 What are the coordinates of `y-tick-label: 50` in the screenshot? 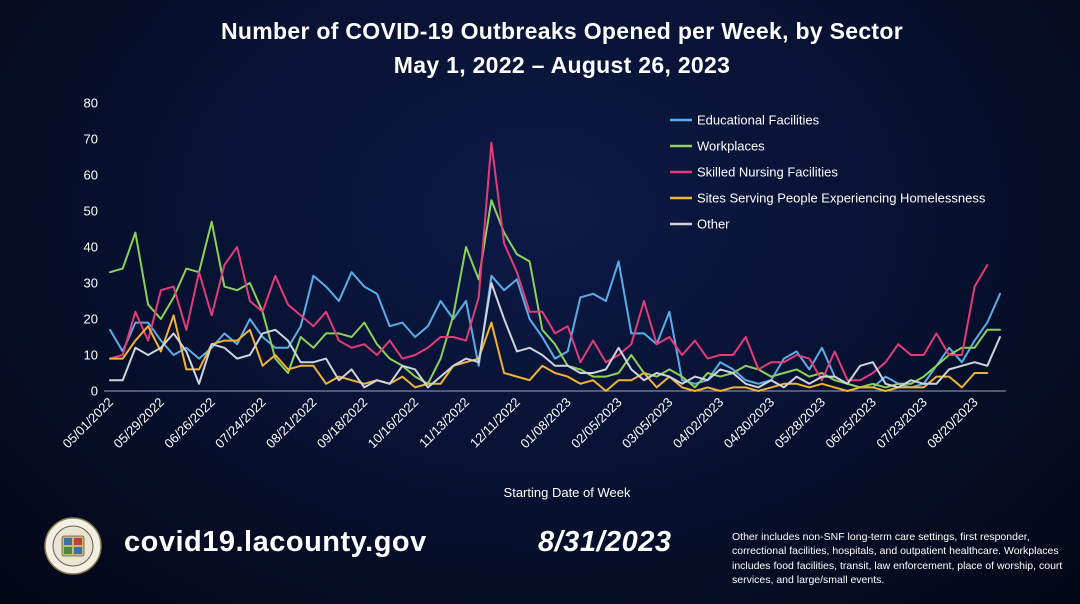 It's located at (91, 211).